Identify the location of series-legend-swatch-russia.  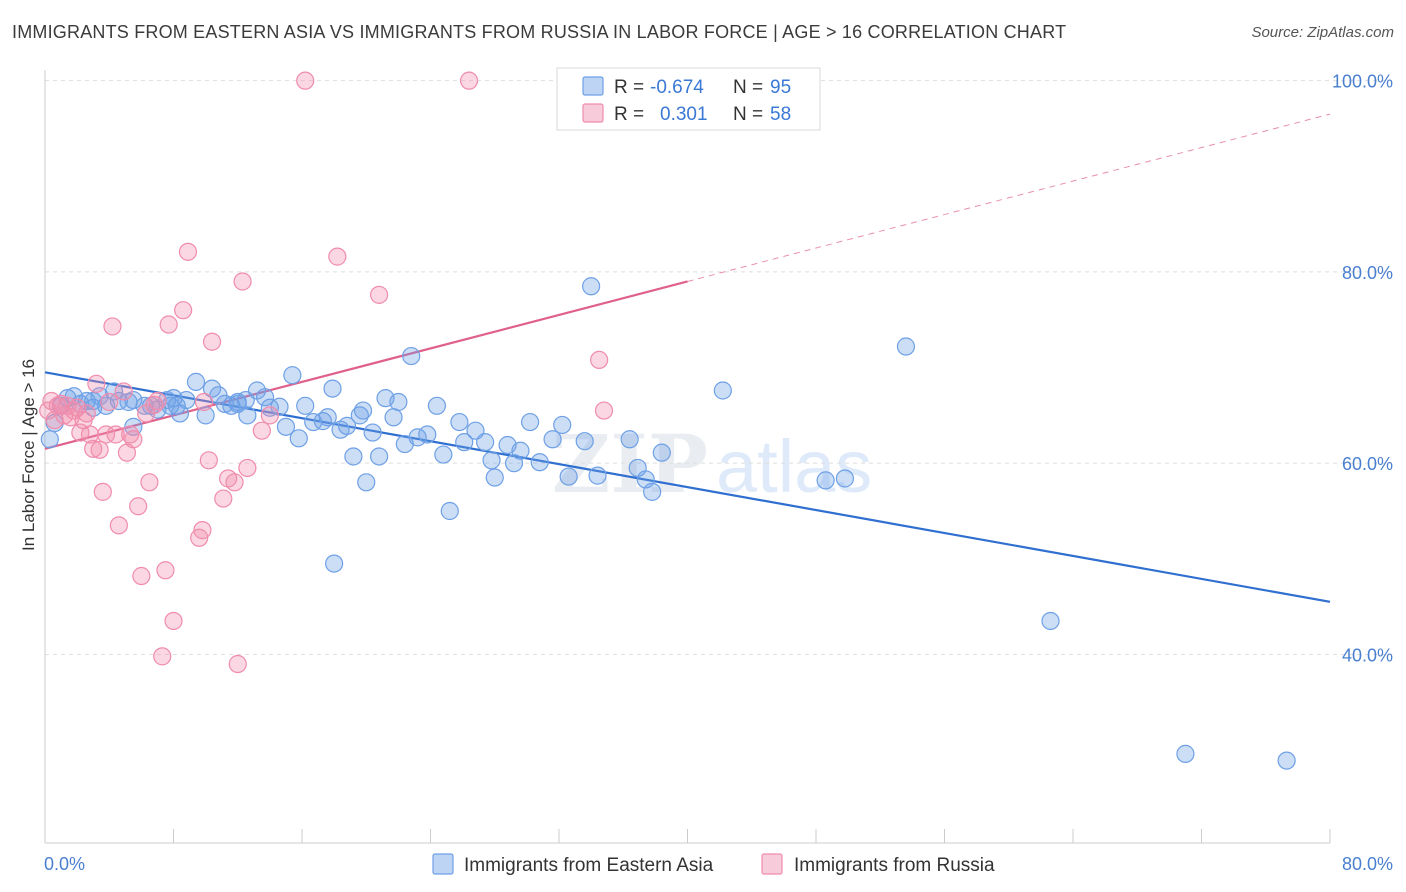
(772, 864).